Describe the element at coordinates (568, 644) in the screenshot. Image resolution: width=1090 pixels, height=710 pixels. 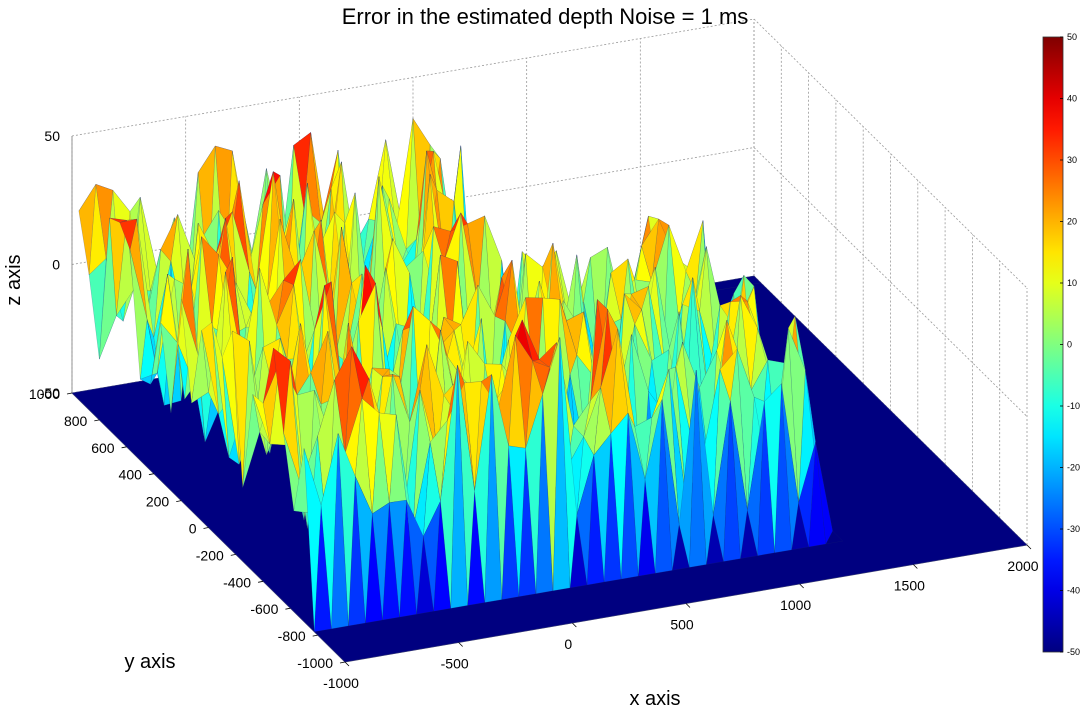
I see `x-tick-label: 0` at that location.